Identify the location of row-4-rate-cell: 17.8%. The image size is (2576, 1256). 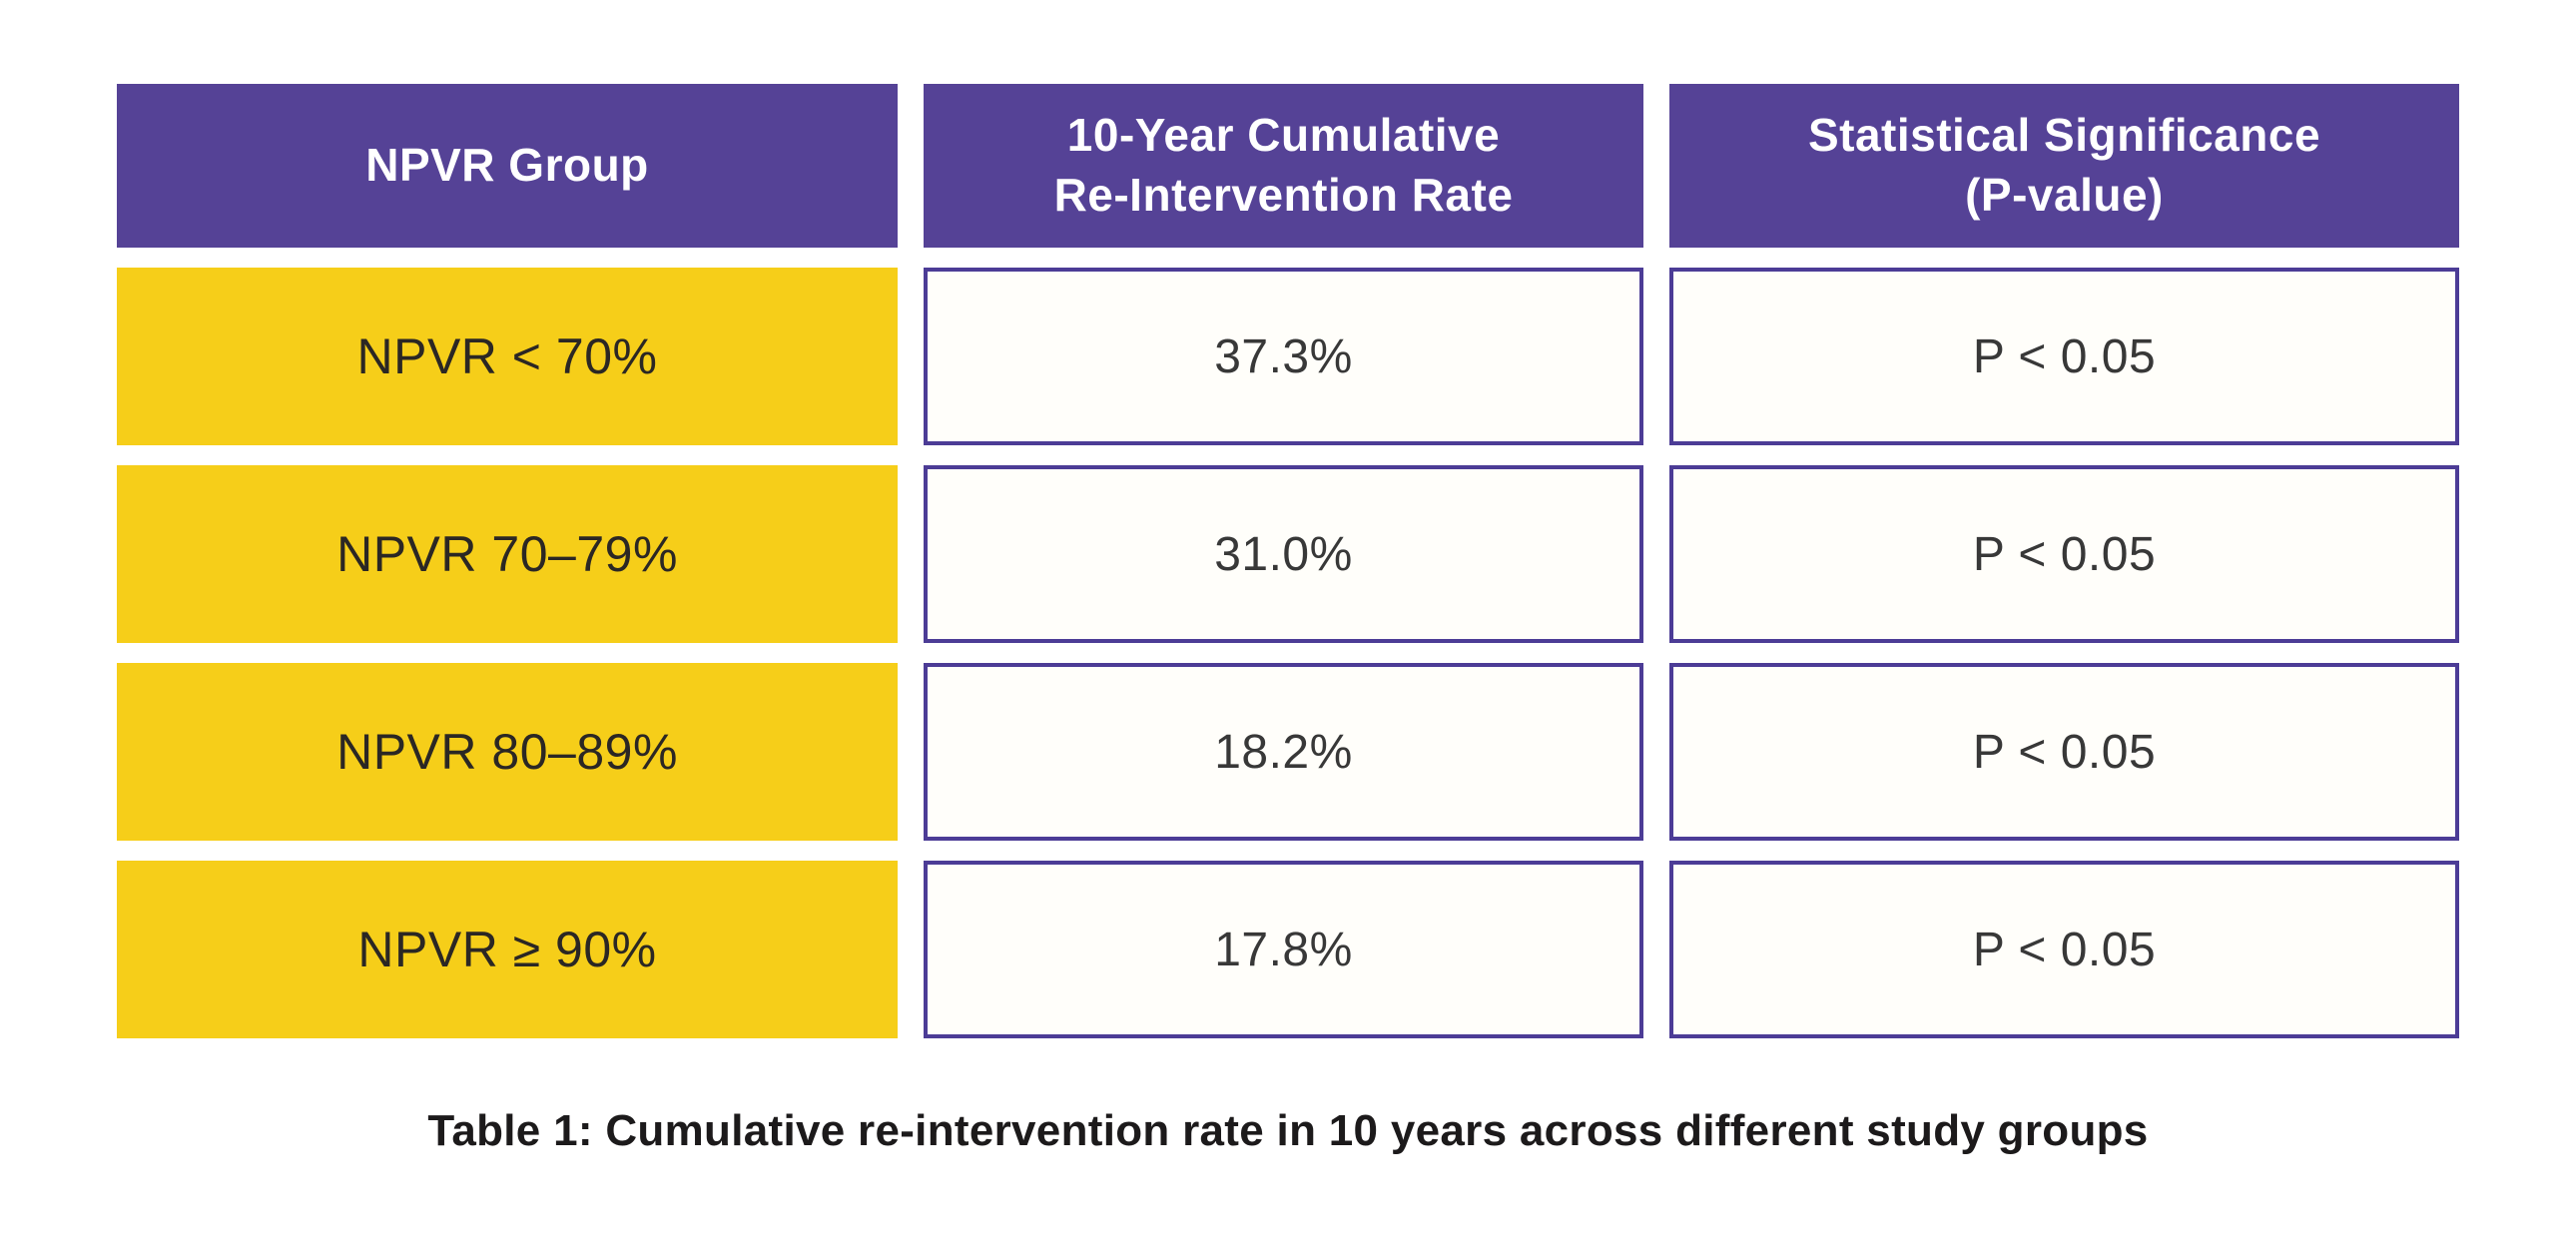
(1283, 949).